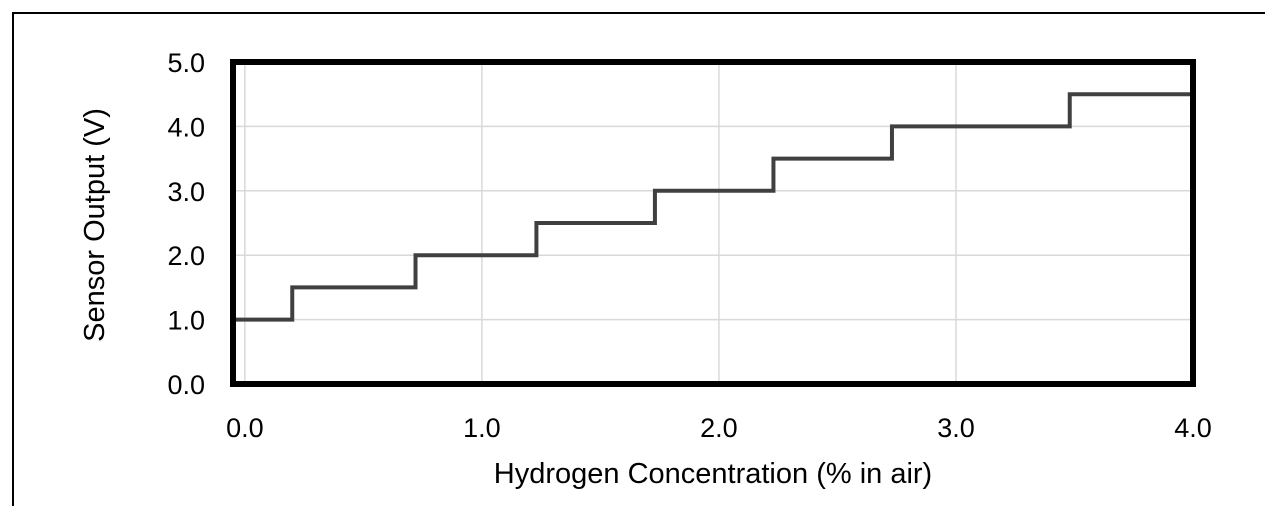 This screenshot has height=506, width=1265. What do you see at coordinates (186, 127) in the screenshot?
I see `y-tick-label: 4.0` at bounding box center [186, 127].